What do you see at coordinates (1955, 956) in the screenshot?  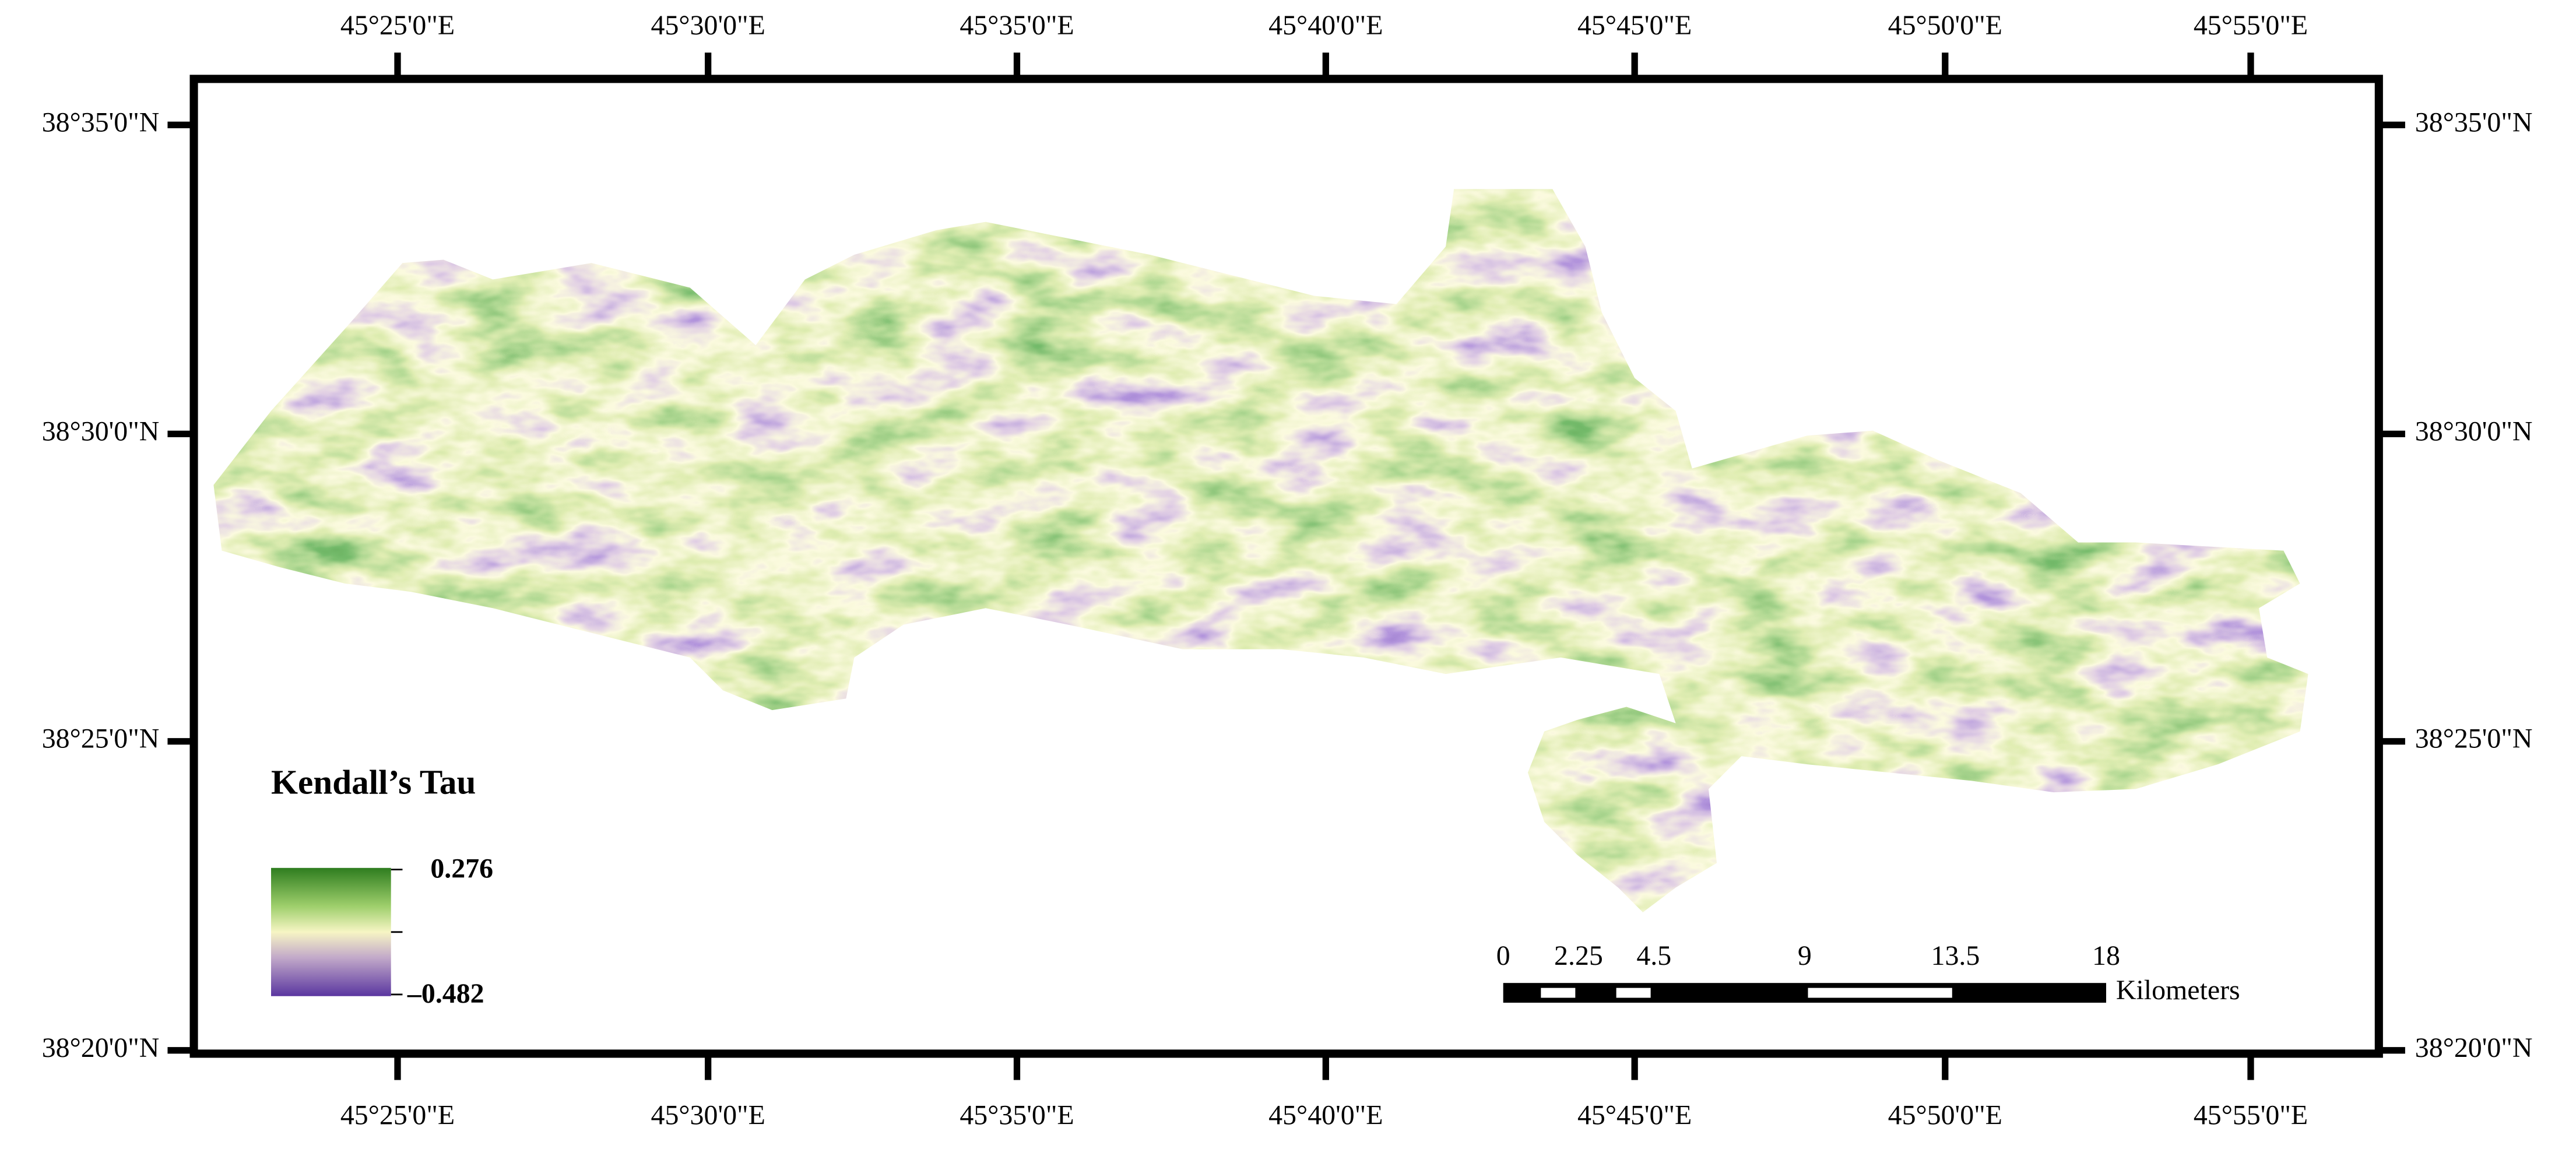 I see `scale-label: 13.5` at bounding box center [1955, 956].